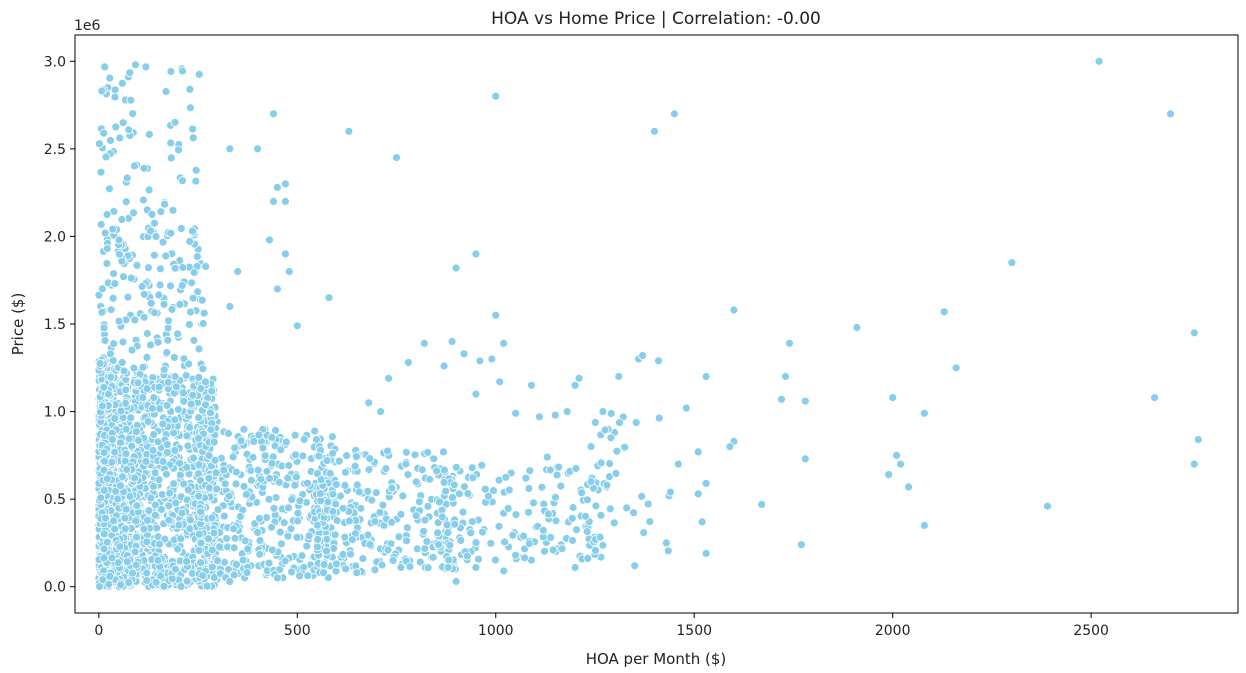 The width and height of the screenshot is (1246, 673). What do you see at coordinates (893, 631) in the screenshot?
I see `x-tick-label: 2000` at bounding box center [893, 631].